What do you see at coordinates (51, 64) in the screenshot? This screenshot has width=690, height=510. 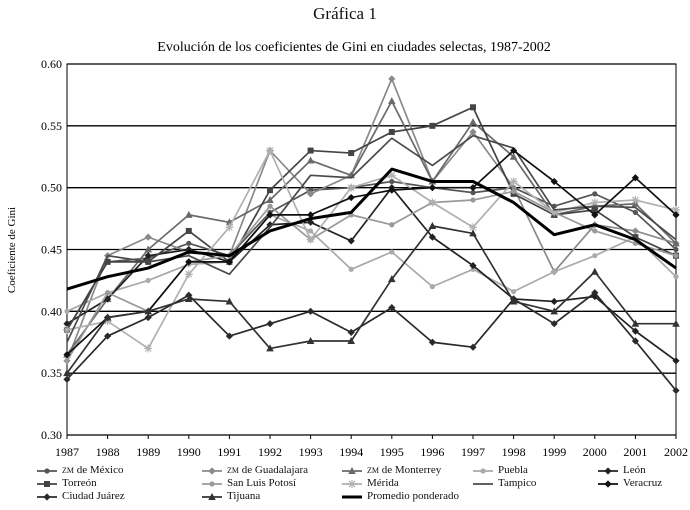 I see `y-tick-label: 0.60` at bounding box center [51, 64].